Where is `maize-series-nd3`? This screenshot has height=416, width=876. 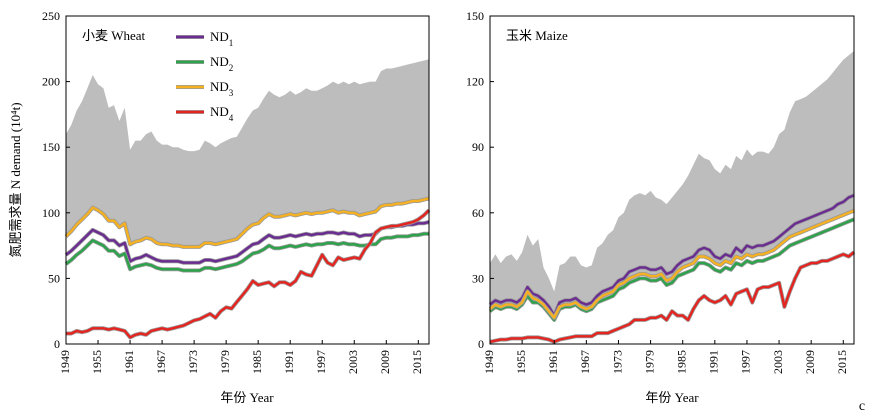 maize-series-nd3 is located at coordinates (672, 264).